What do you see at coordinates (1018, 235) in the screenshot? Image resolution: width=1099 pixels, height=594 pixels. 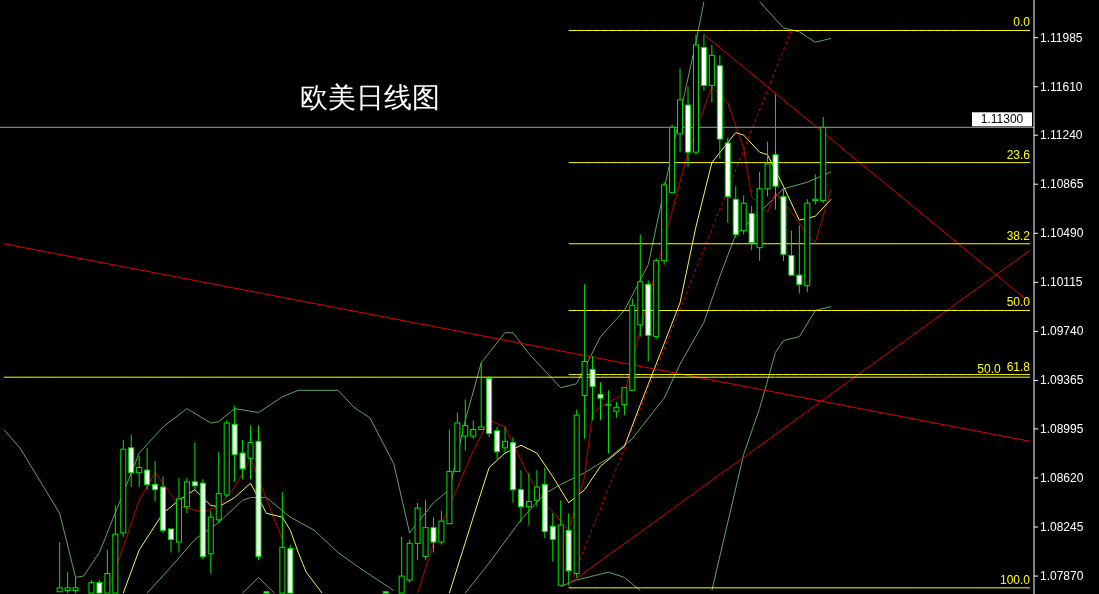 I see `series-label: 38.2` at bounding box center [1018, 235].